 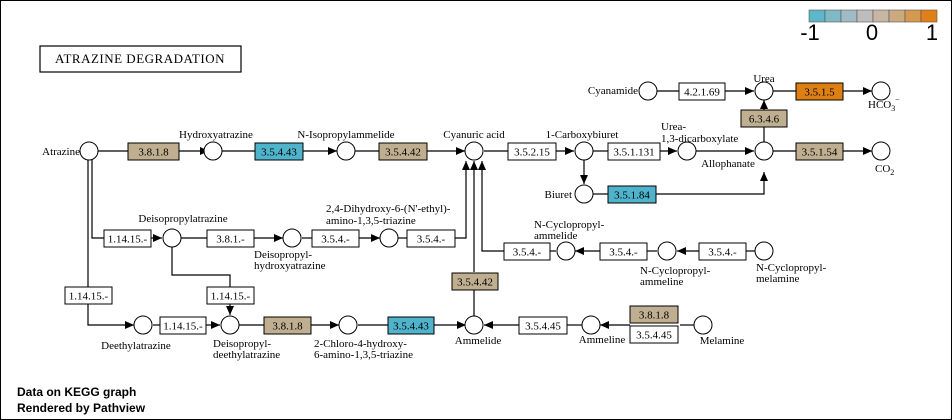 What do you see at coordinates (242, 344) in the screenshot?
I see `label-deisopropyldeethyl-line1: Deisopropyl-` at bounding box center [242, 344].